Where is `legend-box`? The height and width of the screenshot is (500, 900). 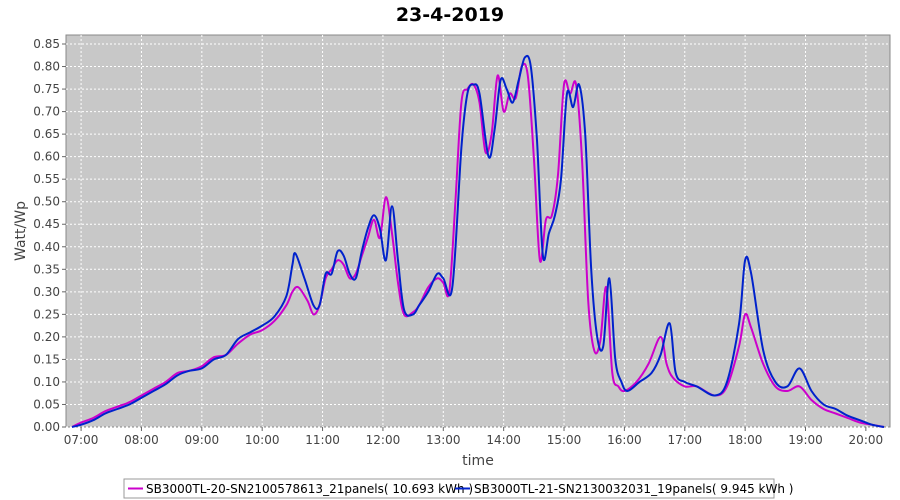 legend-box is located at coordinates (449, 488).